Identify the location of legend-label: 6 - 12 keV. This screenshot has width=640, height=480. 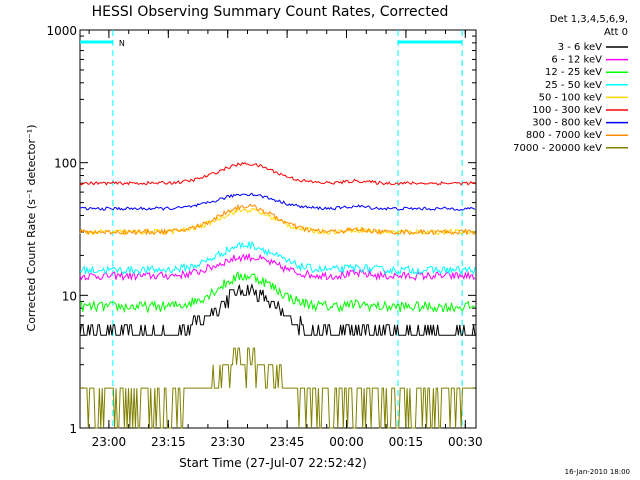
(576, 60).